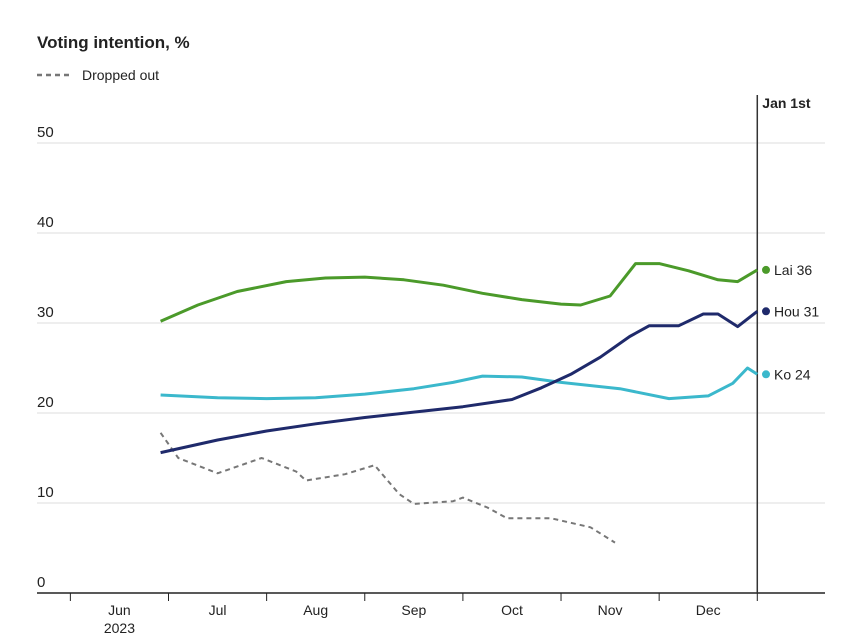 This screenshot has height=642, width=857. I want to click on marker-label: Jan 1st, so click(786, 103).